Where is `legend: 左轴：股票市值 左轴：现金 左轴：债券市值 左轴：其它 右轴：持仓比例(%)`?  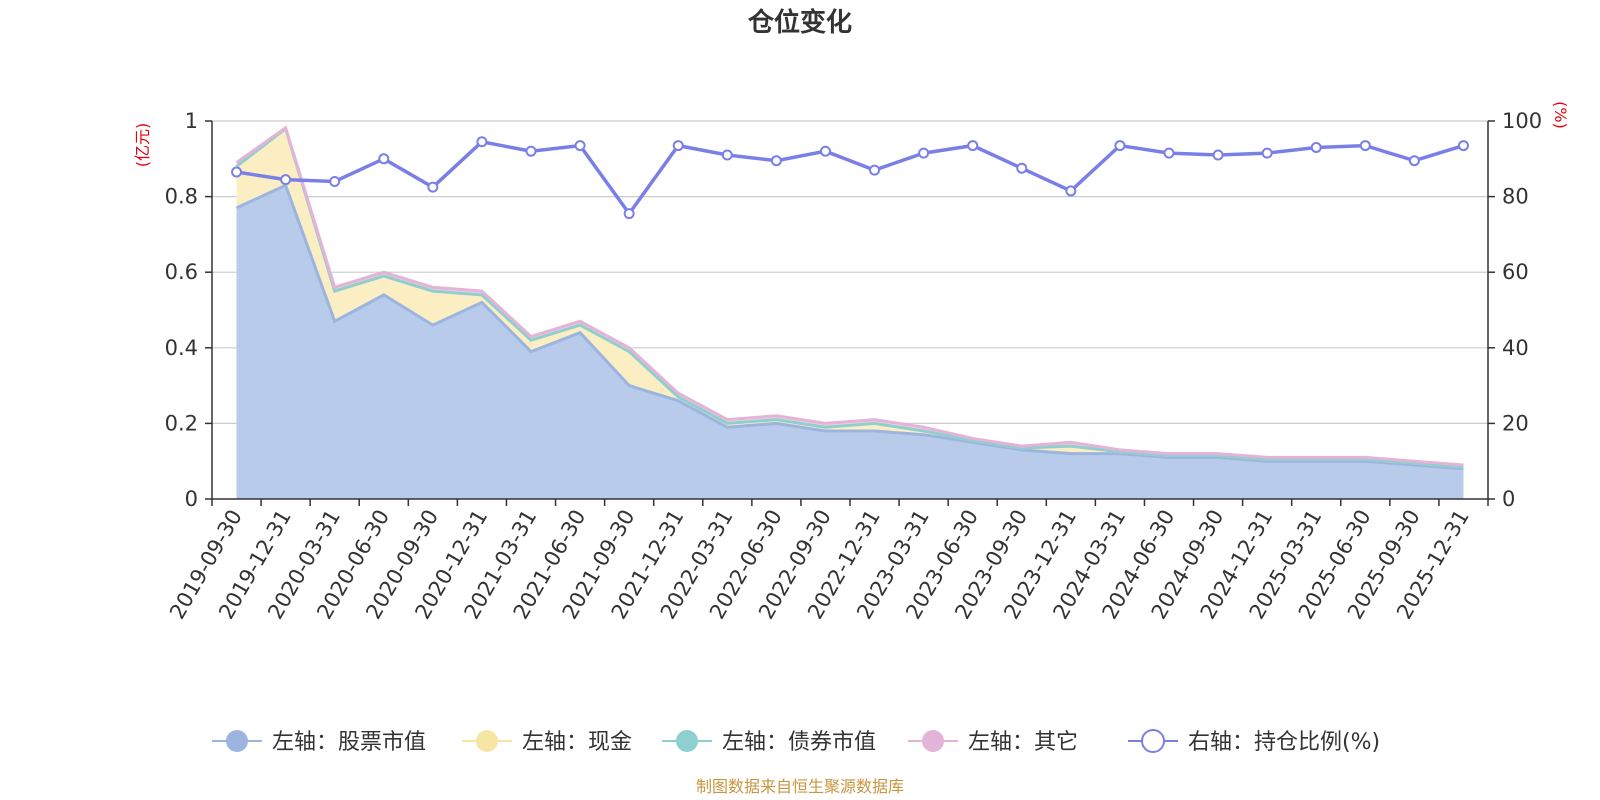
legend: 左轴：股票市值 左轴：现金 左轴：债券市值 左轴：其它 右轴：持仓比例(%) is located at coordinates (796, 742).